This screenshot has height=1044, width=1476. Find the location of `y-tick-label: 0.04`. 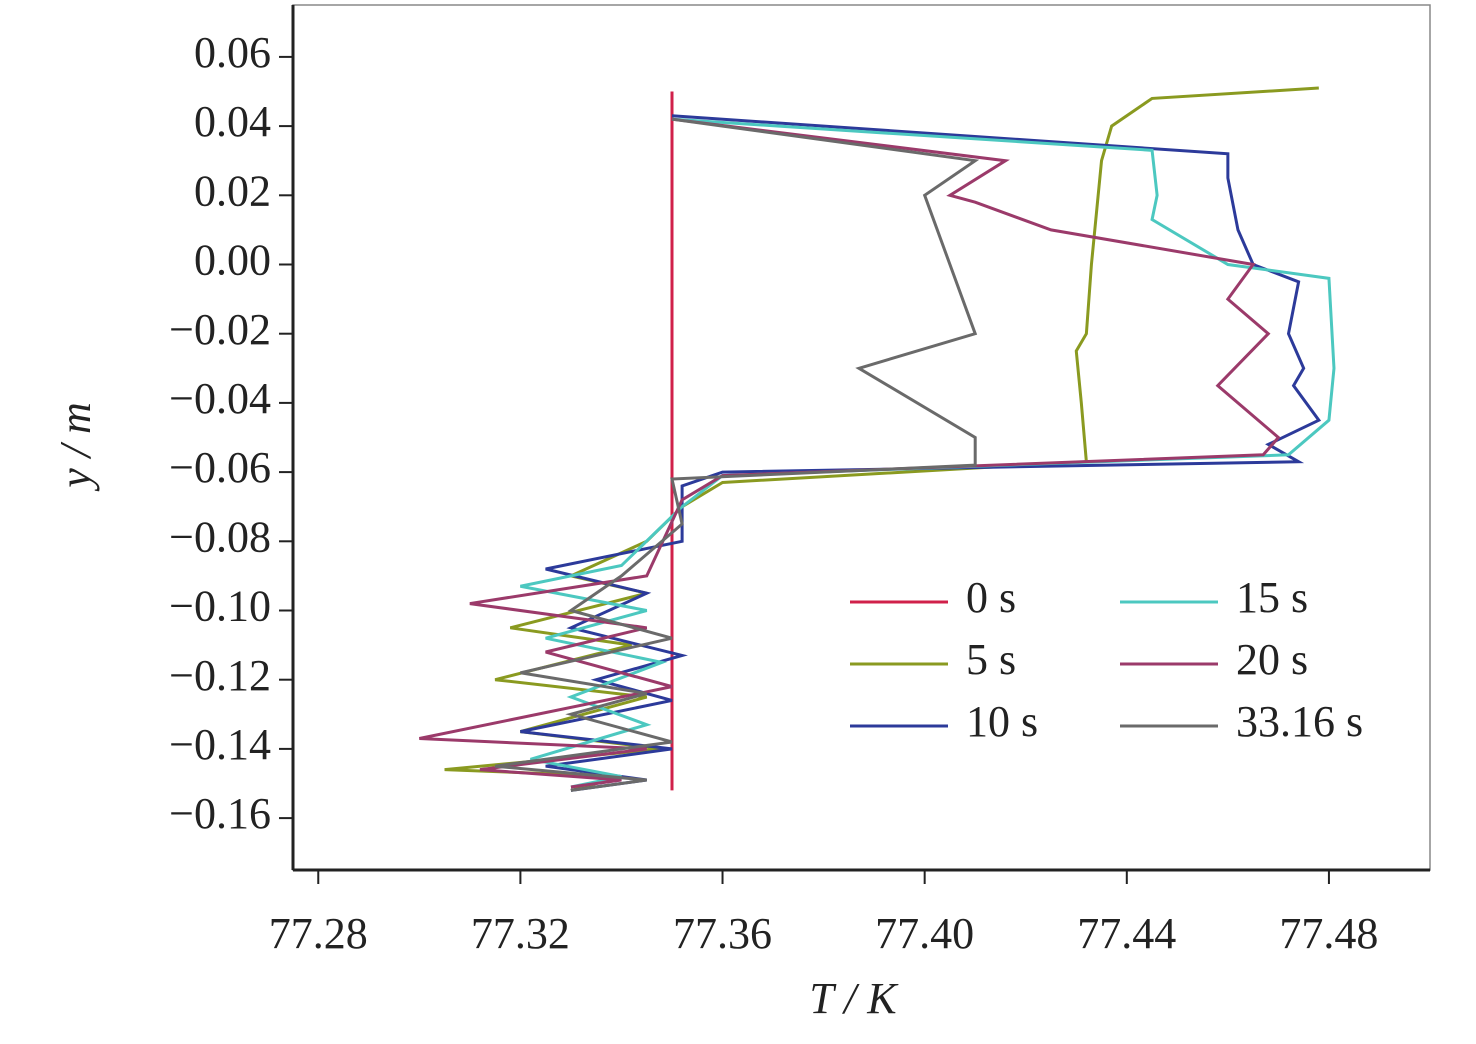

y-tick-label: 0.04 is located at coordinates (232, 121).